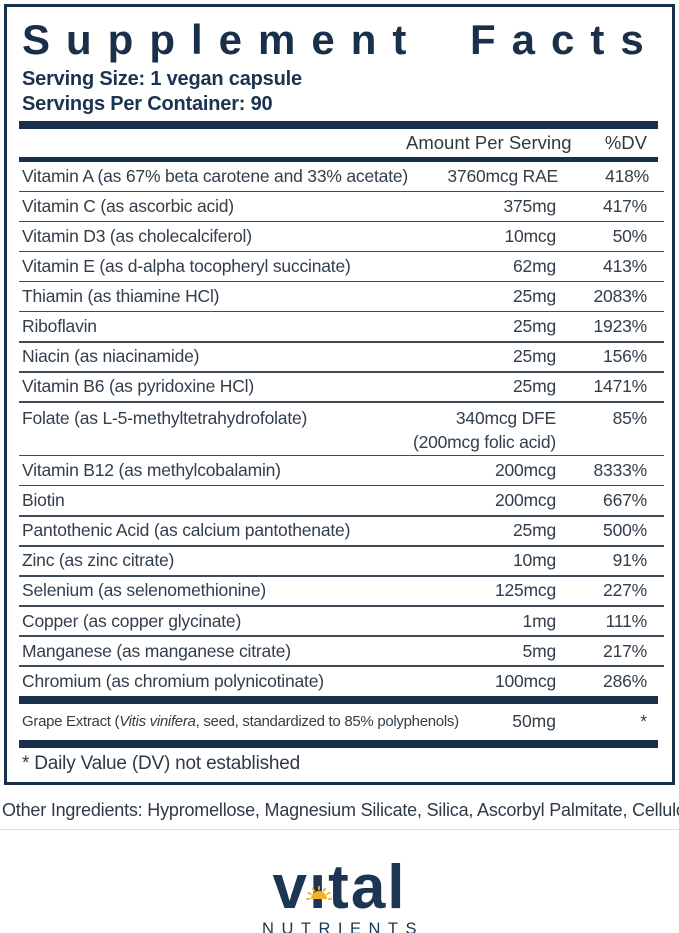  Describe the element at coordinates (162, 79) in the screenshot. I see `serving-size: Serving Size: 1 vegan capsule` at that location.